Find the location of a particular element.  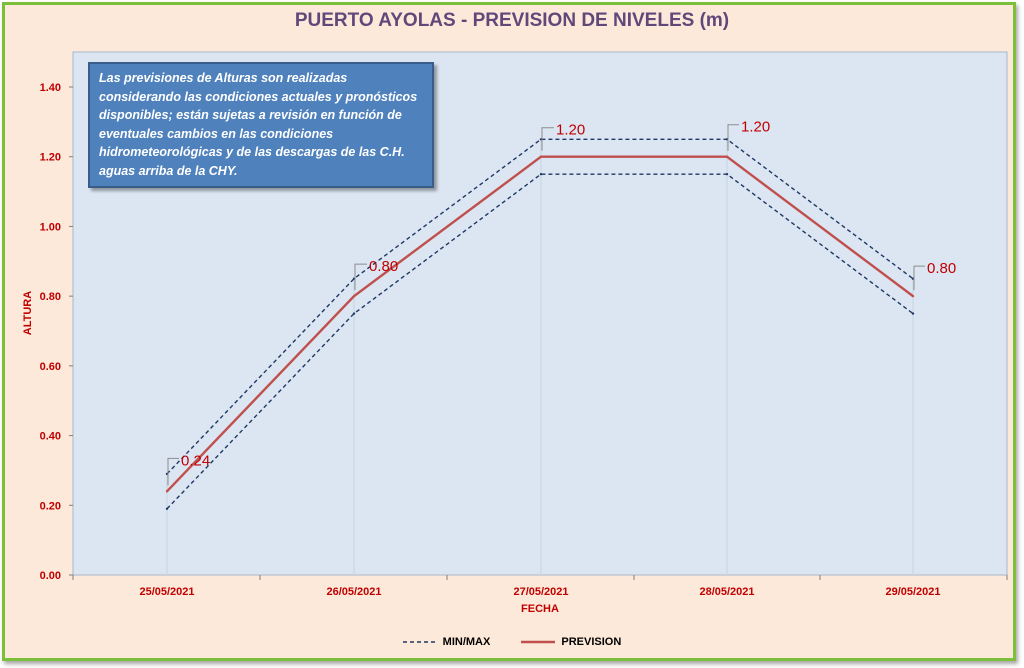

legend-item-prevision: PREVISION is located at coordinates (571, 642).